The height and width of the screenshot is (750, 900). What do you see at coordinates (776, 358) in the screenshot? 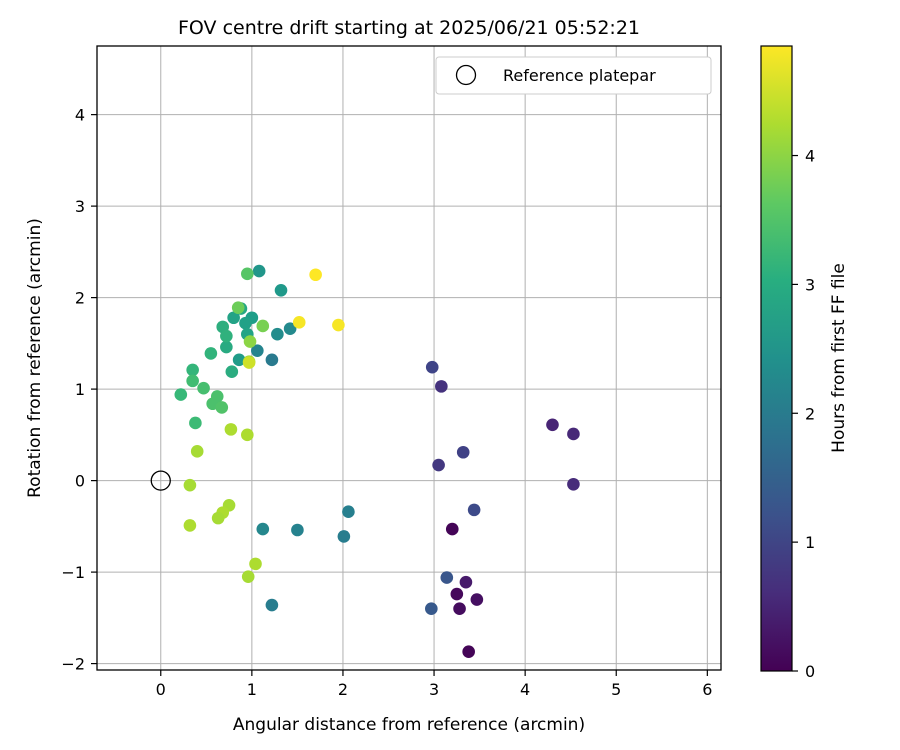
I see `colorbar-gradient` at bounding box center [776, 358].